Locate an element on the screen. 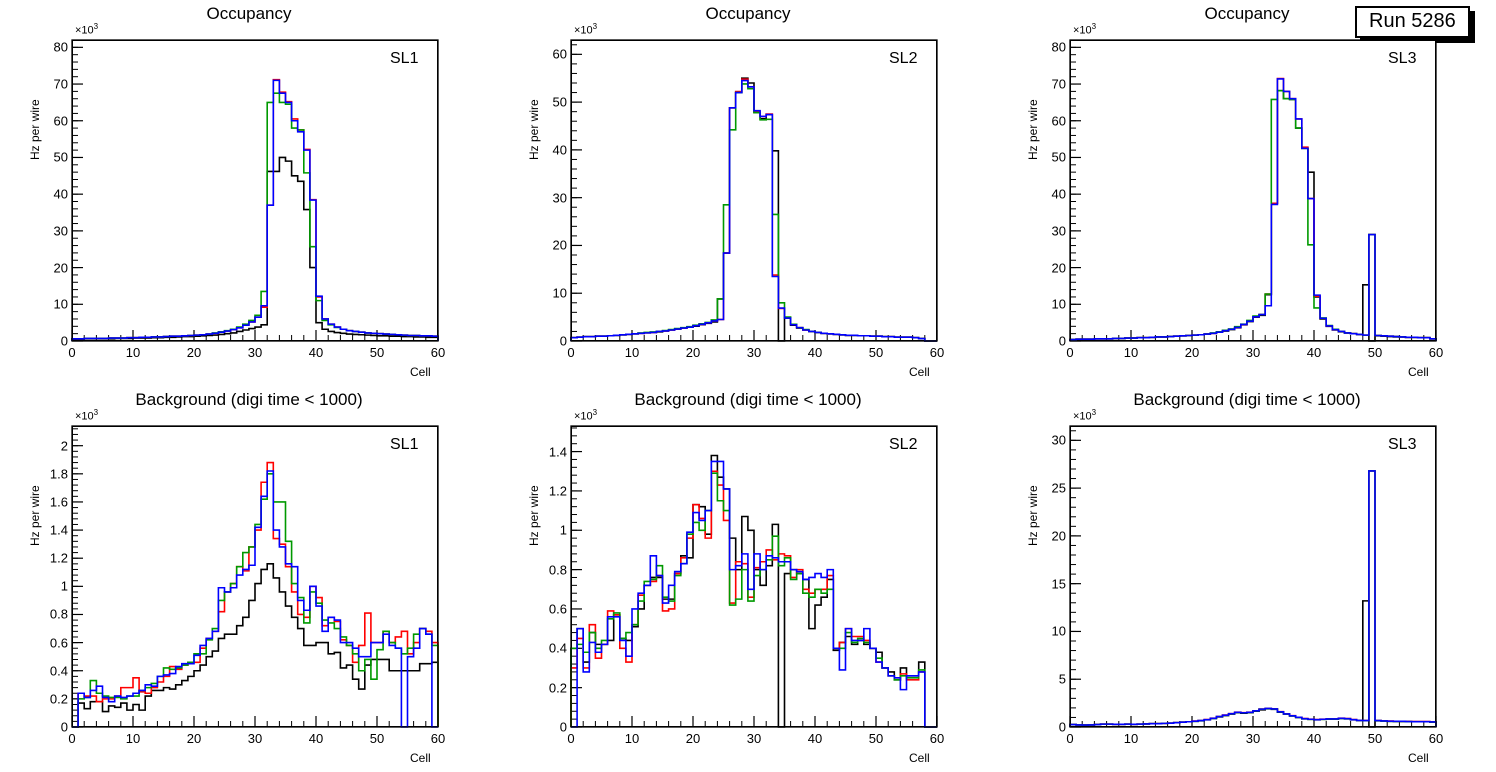  y-tick-label: 1.6 is located at coordinates (58, 502).